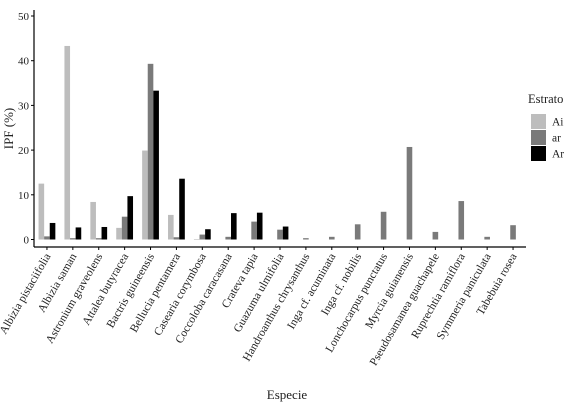 The image size is (581, 407). I want to click on bar-ai-astronium-graveolens, so click(93, 220).